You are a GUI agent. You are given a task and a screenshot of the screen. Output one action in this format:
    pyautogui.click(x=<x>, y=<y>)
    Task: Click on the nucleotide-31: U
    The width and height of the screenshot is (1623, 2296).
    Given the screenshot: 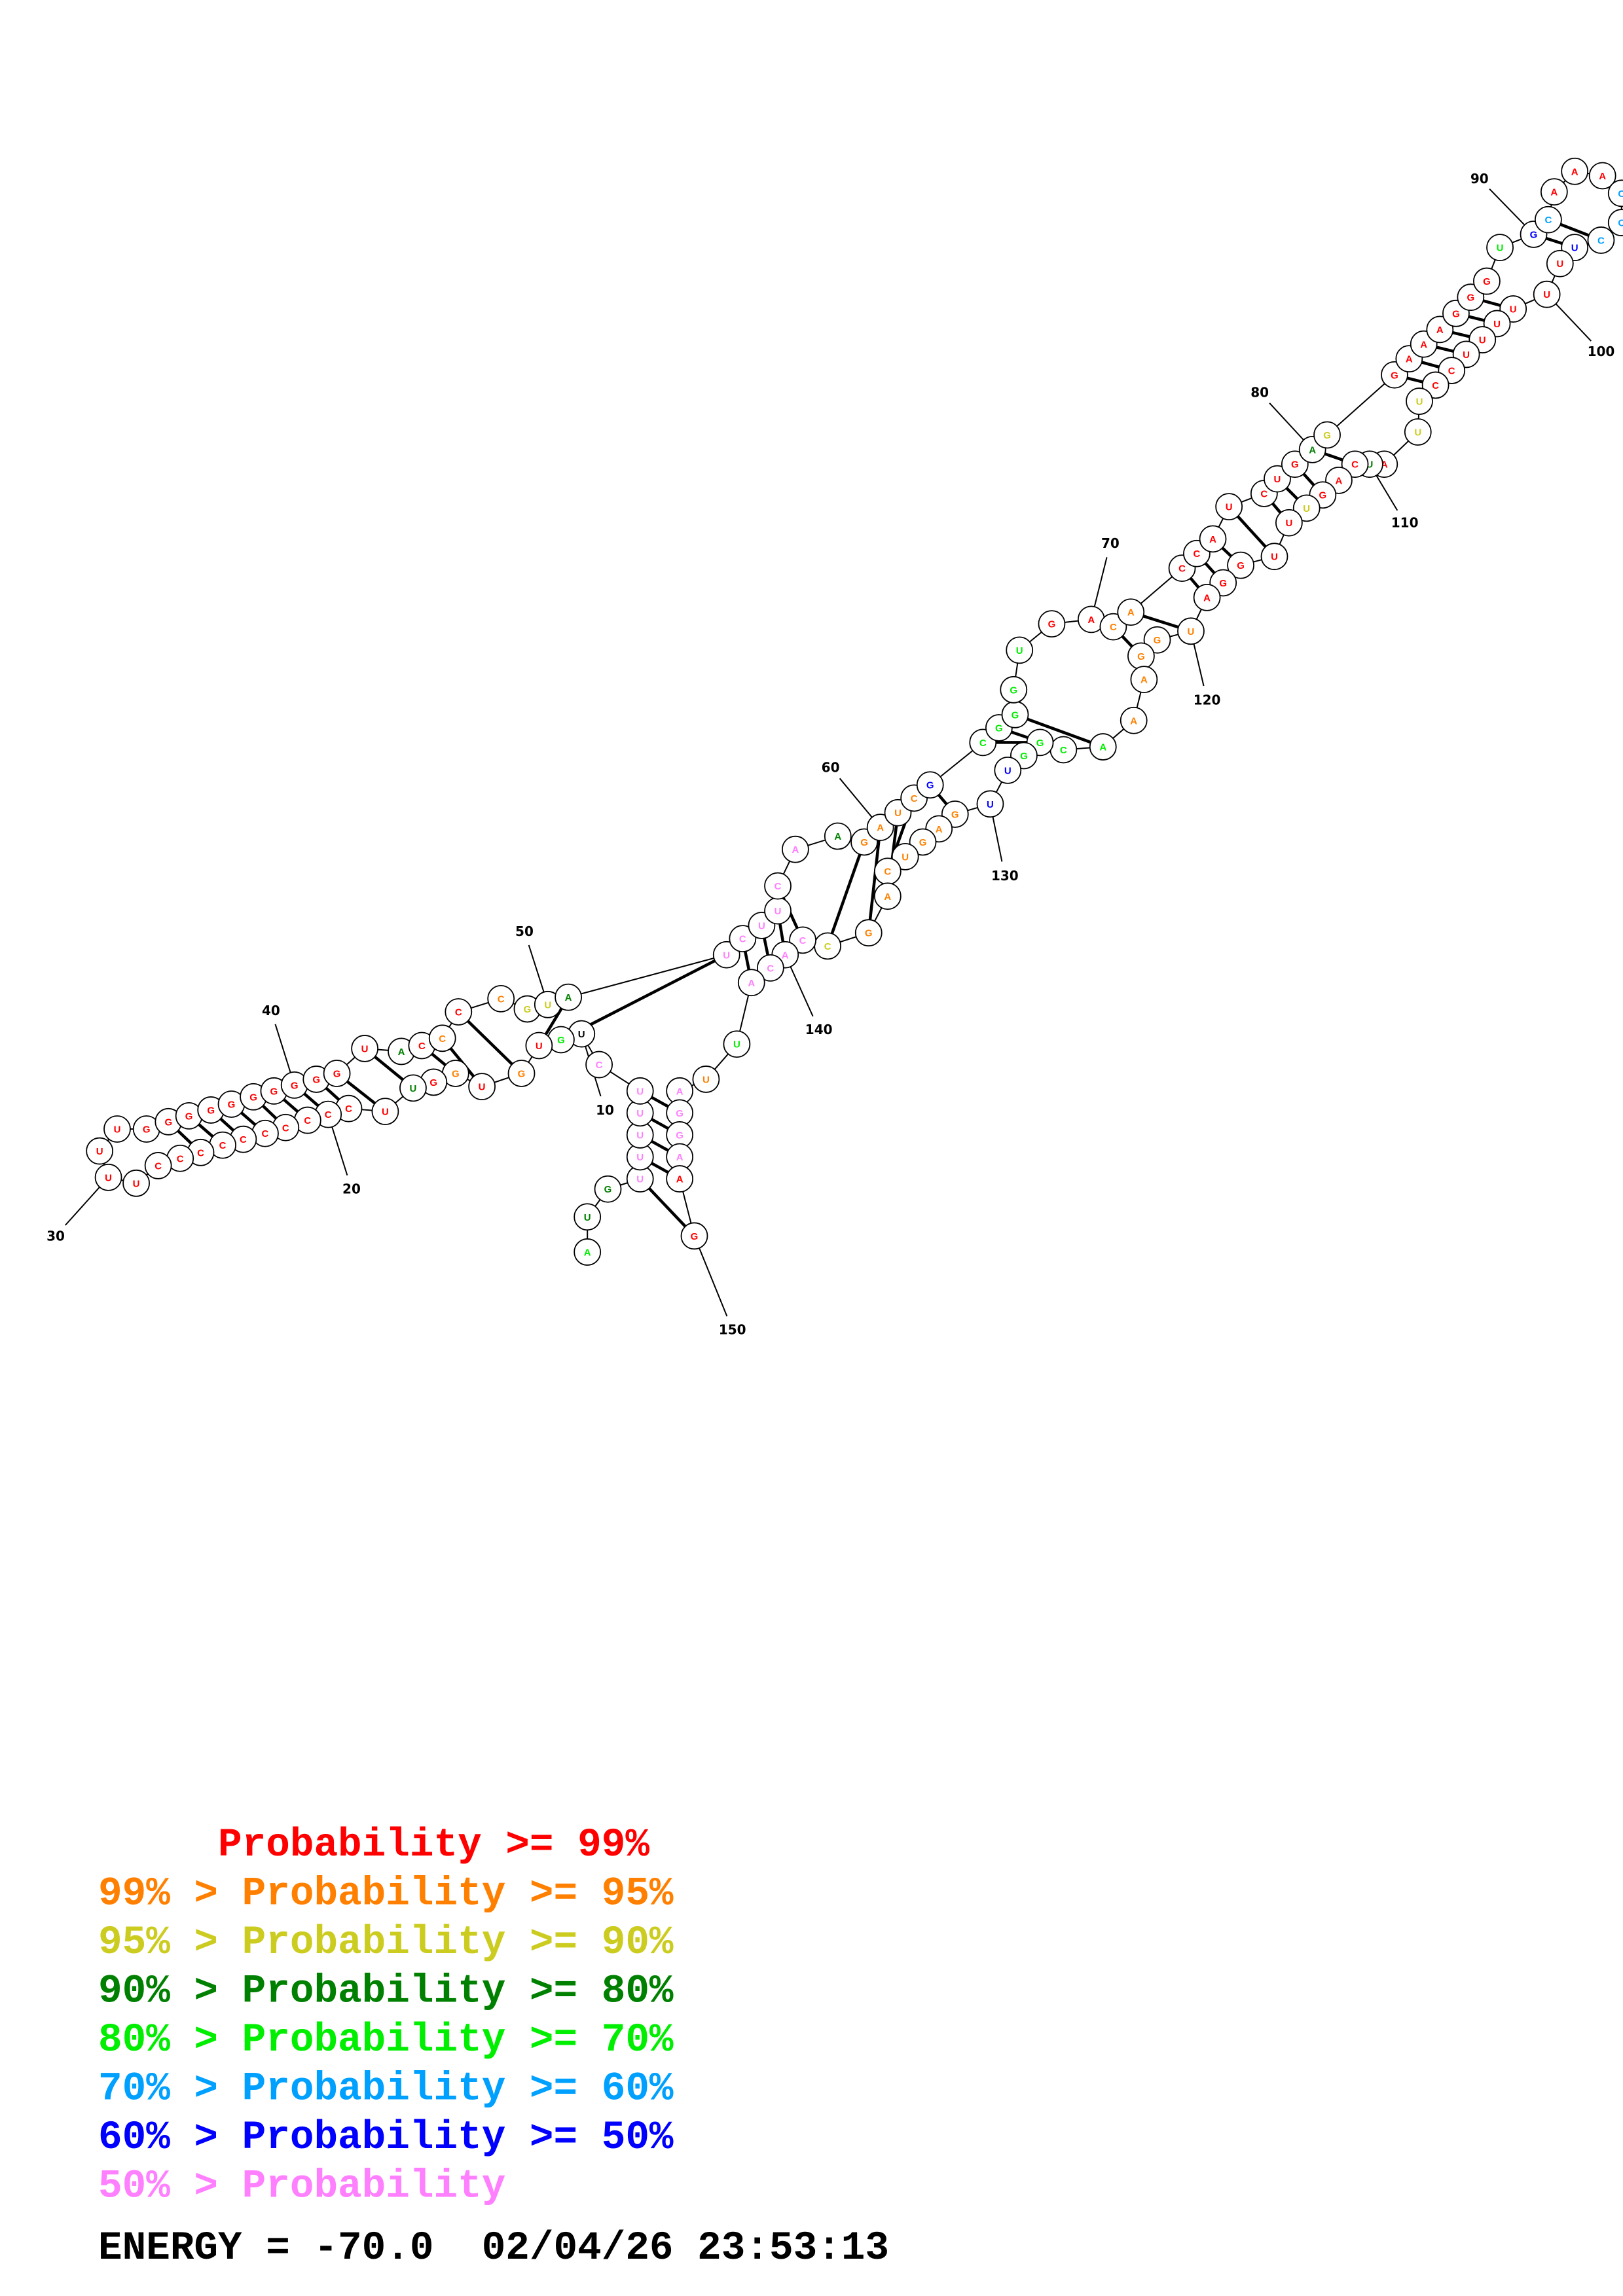 What is the action you would take?
    pyautogui.click(x=100, y=1151)
    